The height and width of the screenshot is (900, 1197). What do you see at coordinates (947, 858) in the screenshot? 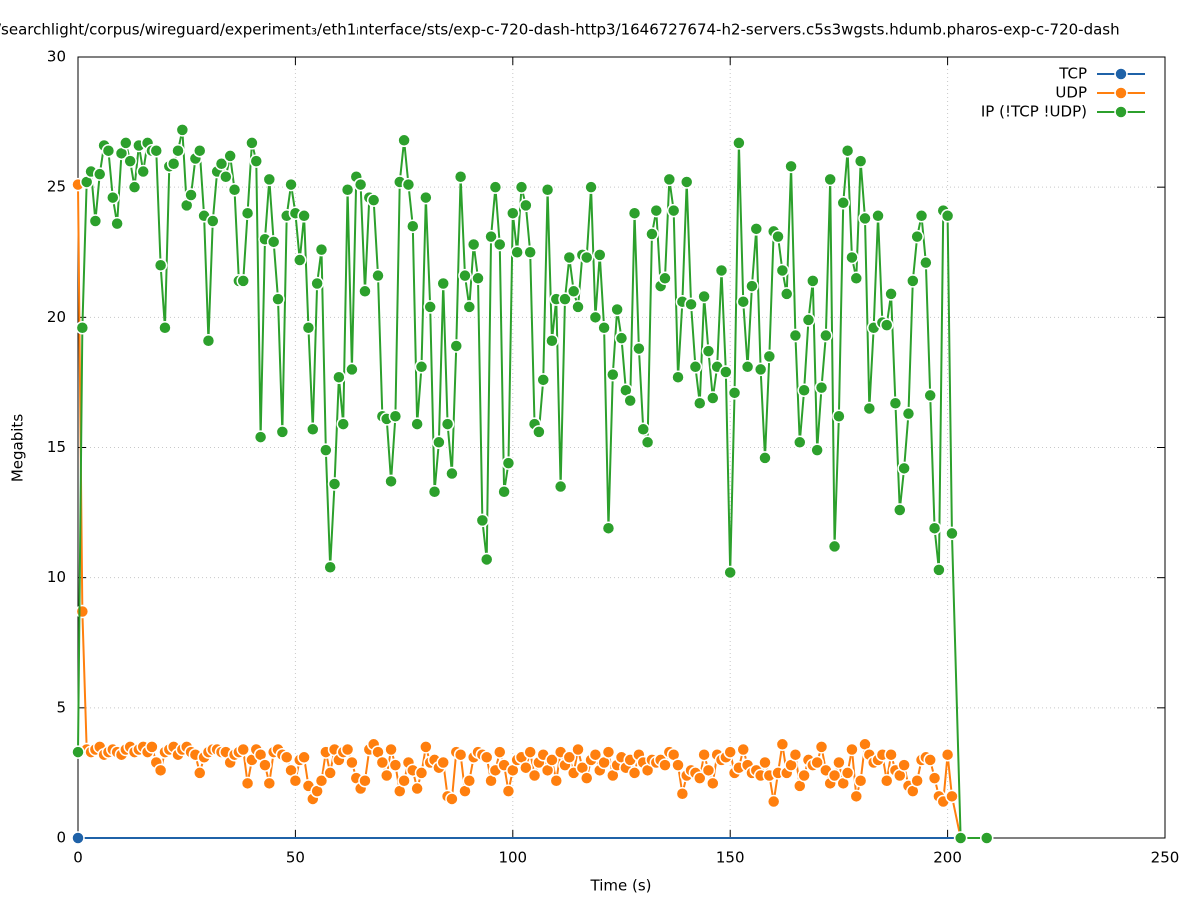
I see `x-tick-label: 200` at bounding box center [947, 858].